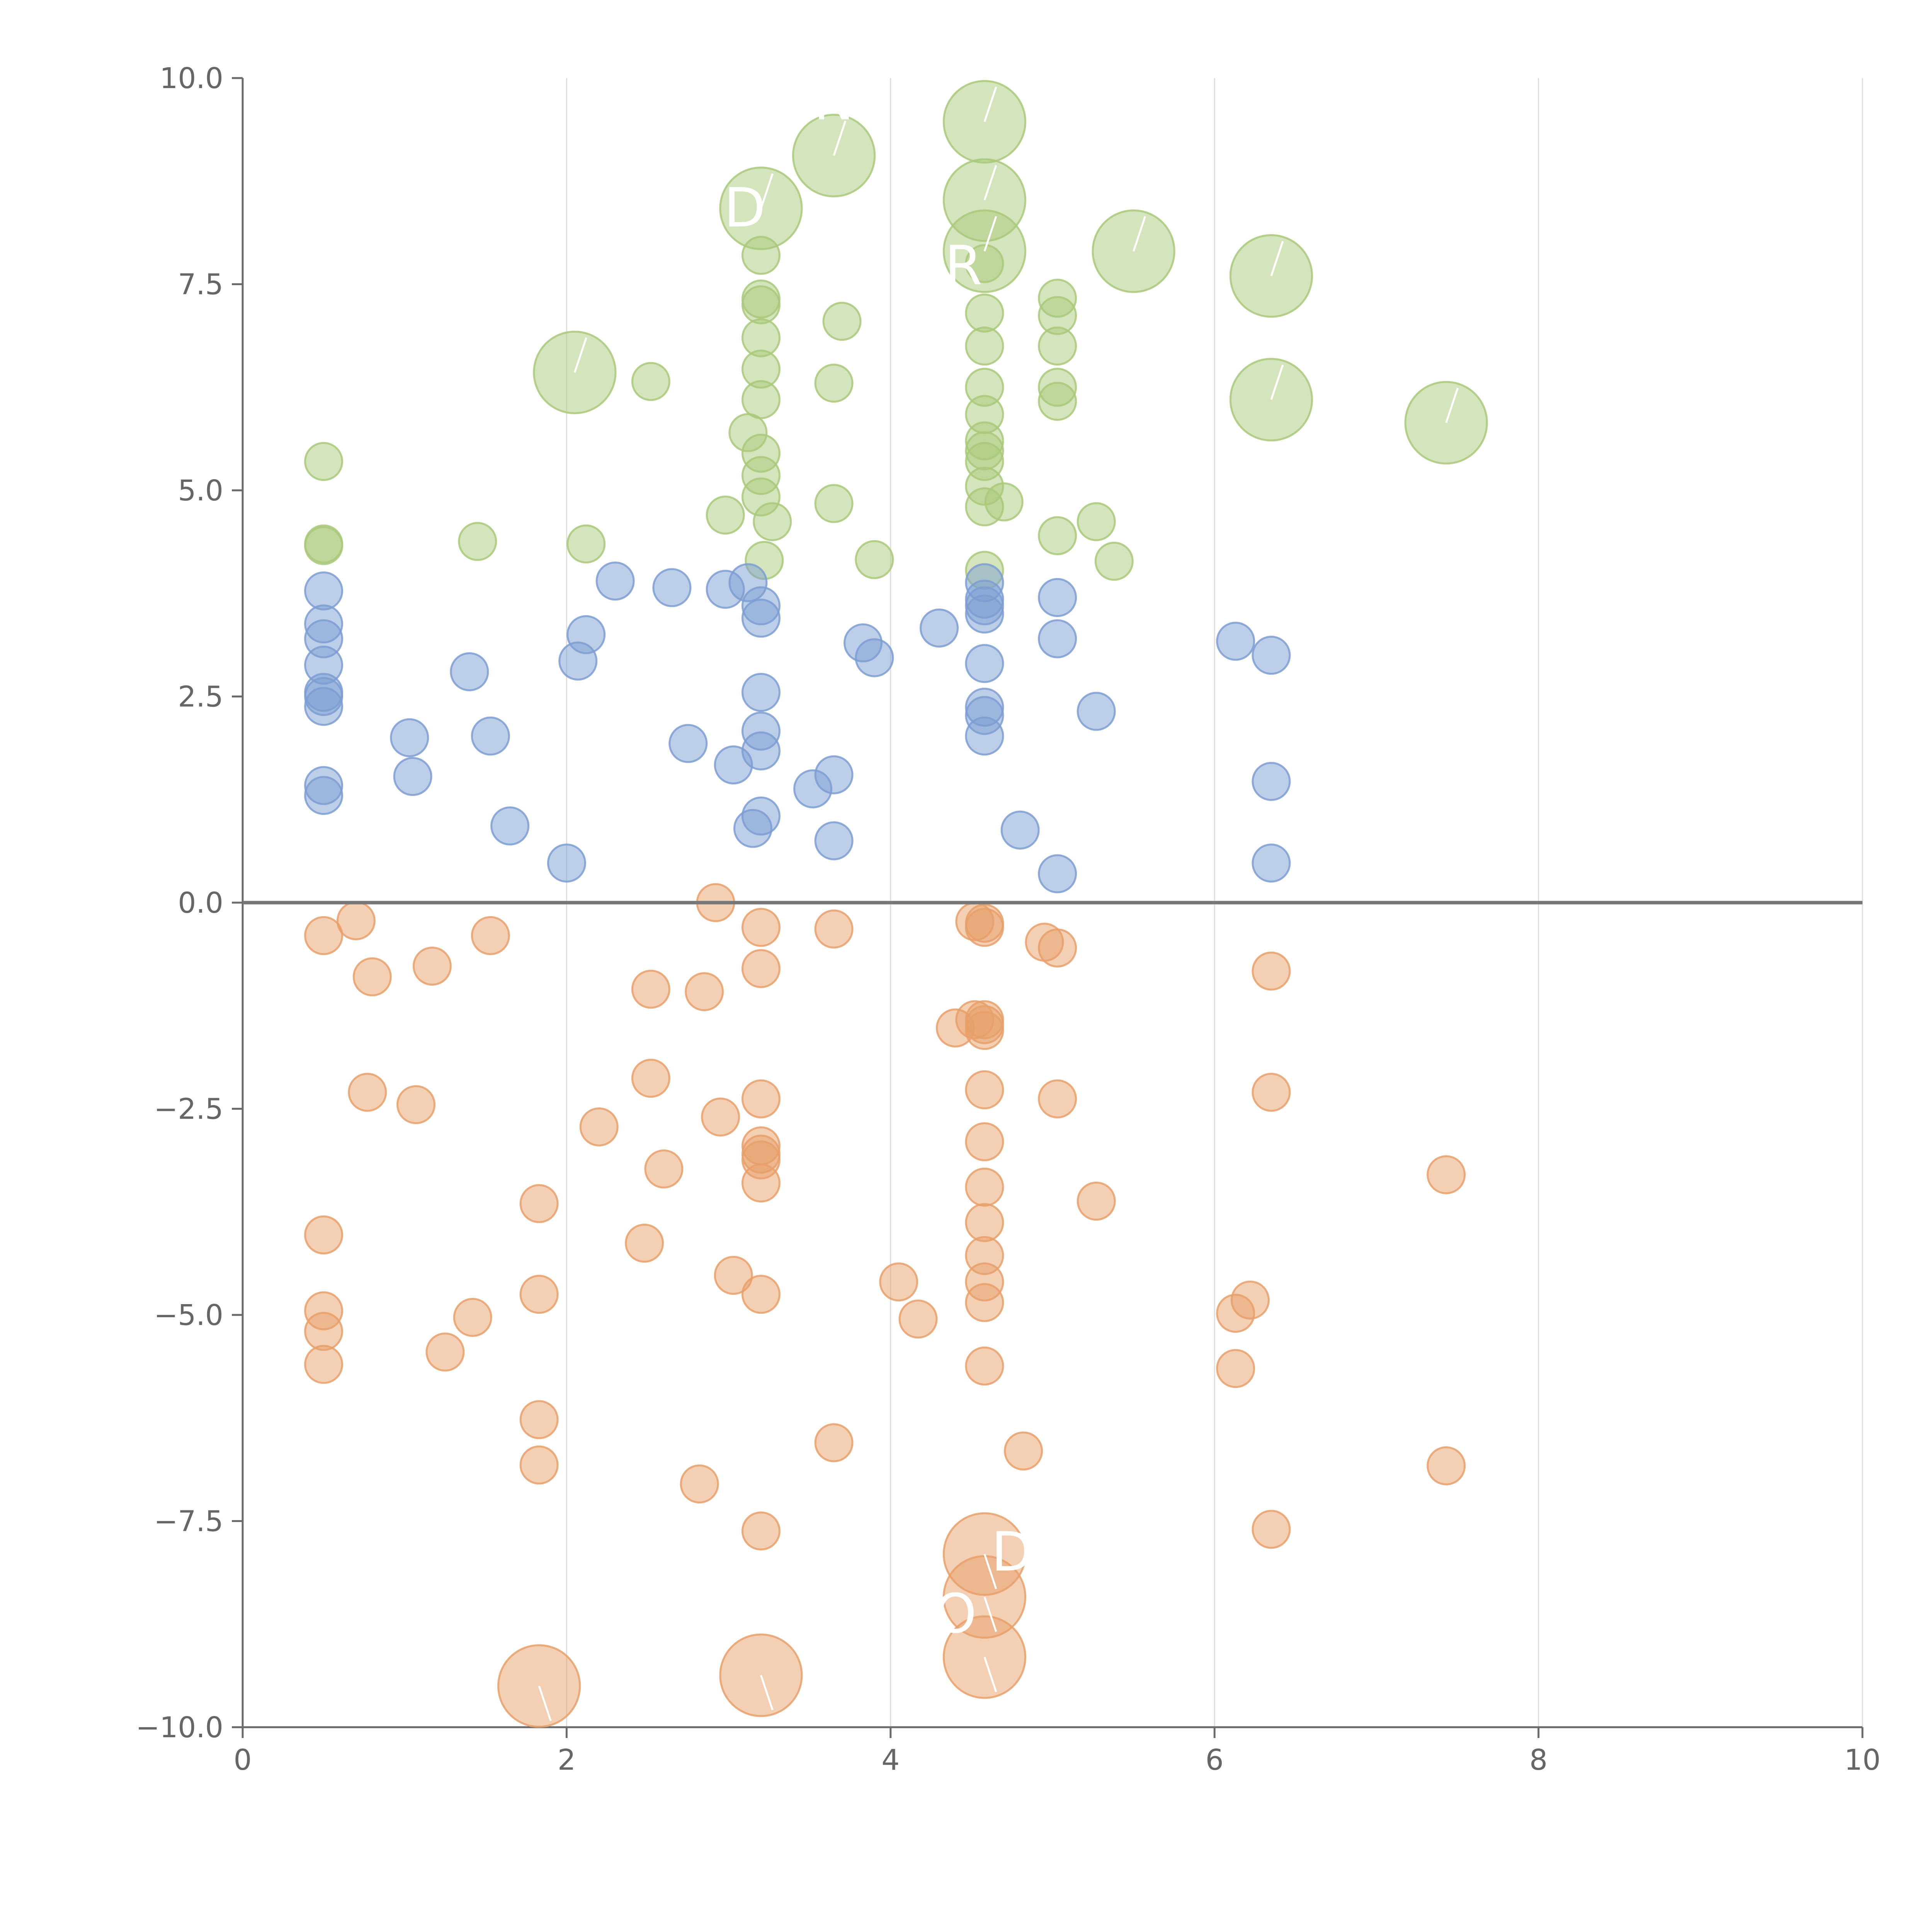 This screenshot has width=1932, height=1932. Describe the element at coordinates (243, 1760) in the screenshot. I see `x-tick-label: 0` at that location.